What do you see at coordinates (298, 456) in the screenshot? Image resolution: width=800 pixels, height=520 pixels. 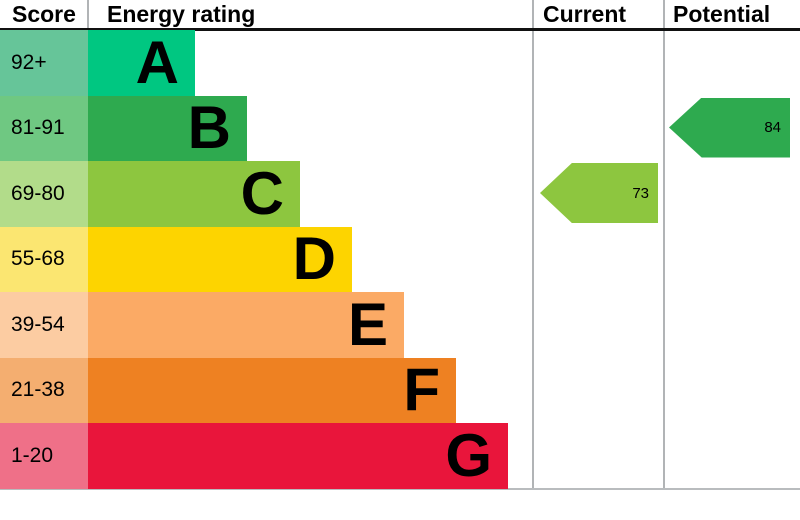 I see `band-bar: G` at bounding box center [298, 456].